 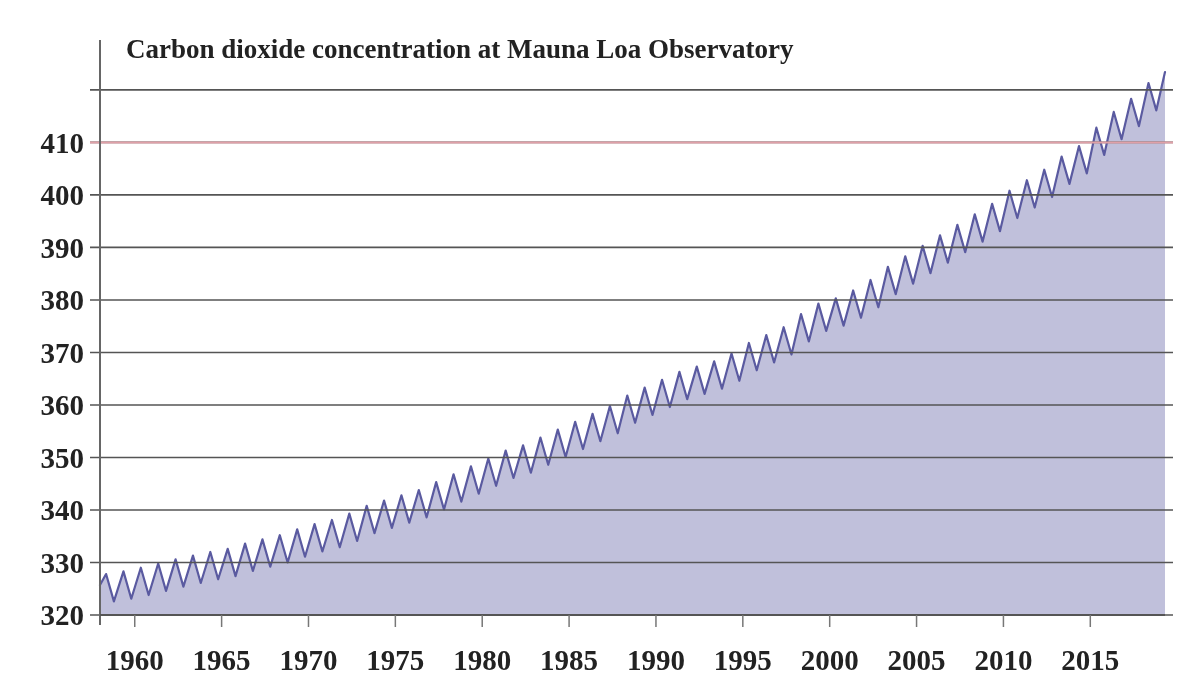 I want to click on x-tick-label: 1965, so click(x=221, y=660).